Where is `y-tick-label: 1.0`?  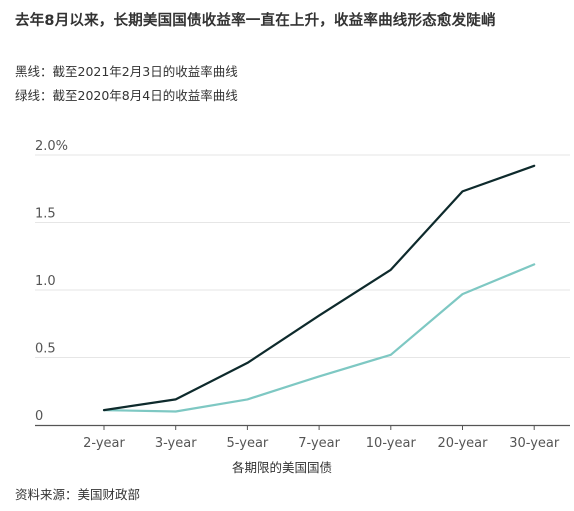 y-tick-label: 1.0 is located at coordinates (45, 281).